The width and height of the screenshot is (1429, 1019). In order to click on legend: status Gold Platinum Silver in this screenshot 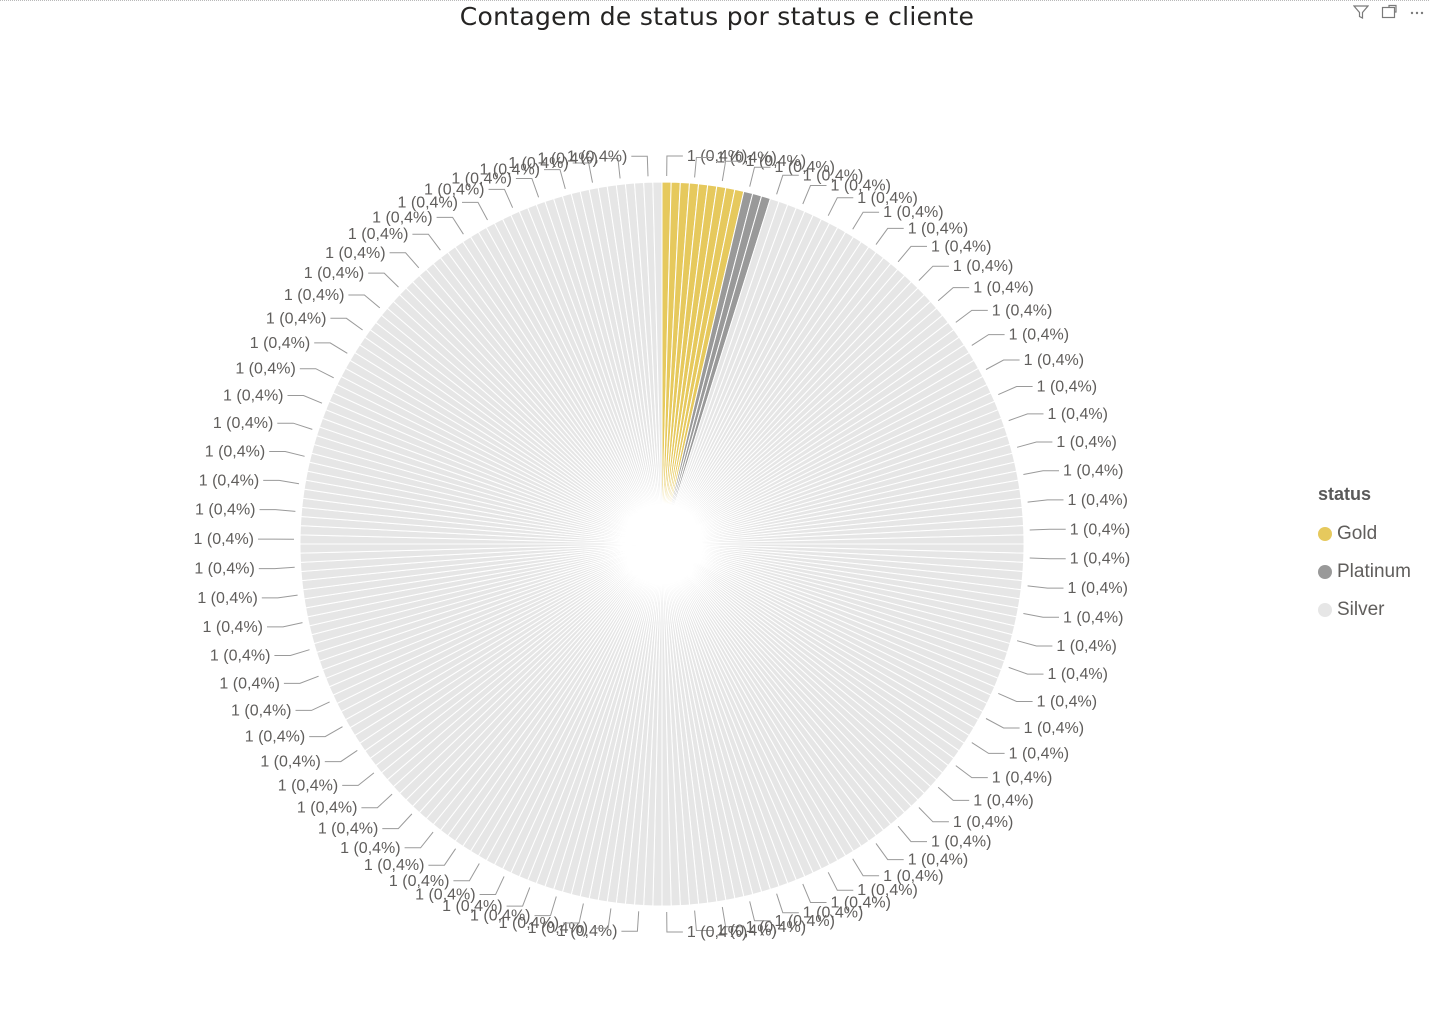, I will do `click(1364, 556)`.